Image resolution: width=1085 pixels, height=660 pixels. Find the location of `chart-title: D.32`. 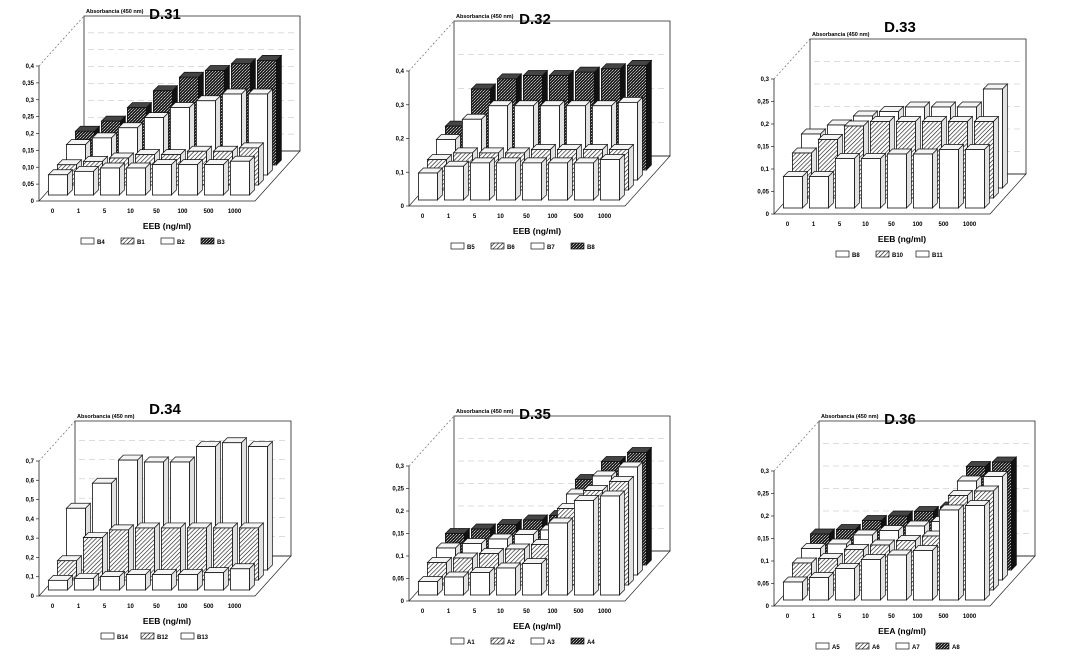

chart-title: D.32 is located at coordinates (535, 19).